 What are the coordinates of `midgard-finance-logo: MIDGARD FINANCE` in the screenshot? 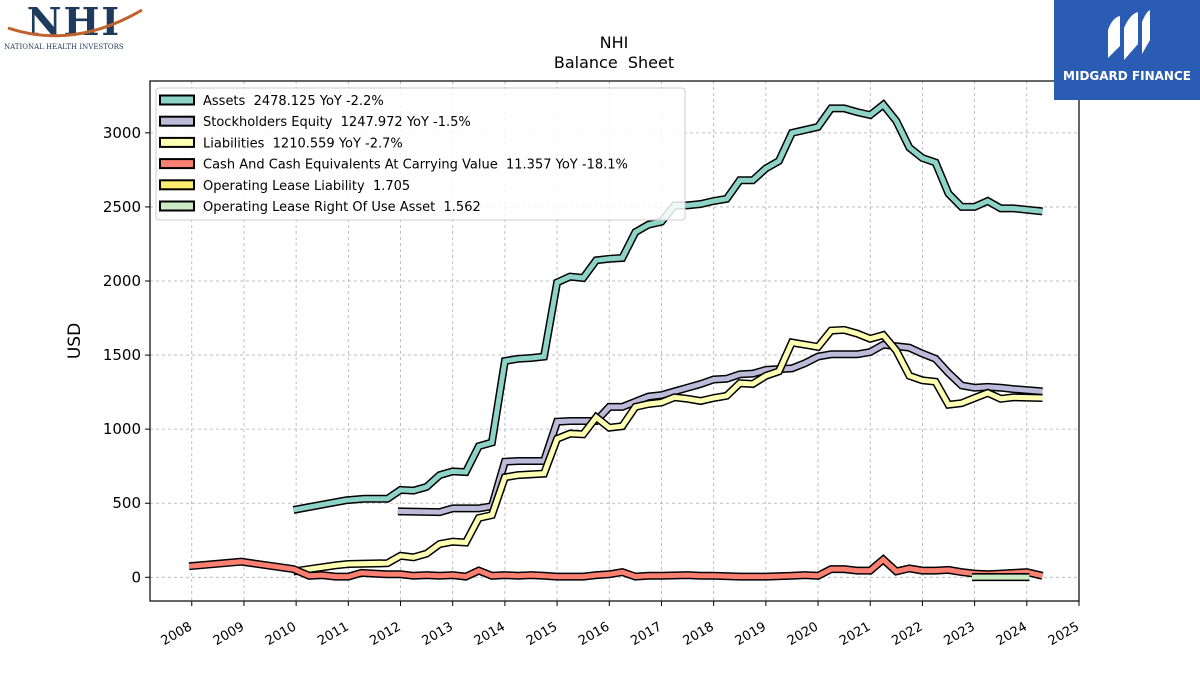 It's located at (1127, 50).